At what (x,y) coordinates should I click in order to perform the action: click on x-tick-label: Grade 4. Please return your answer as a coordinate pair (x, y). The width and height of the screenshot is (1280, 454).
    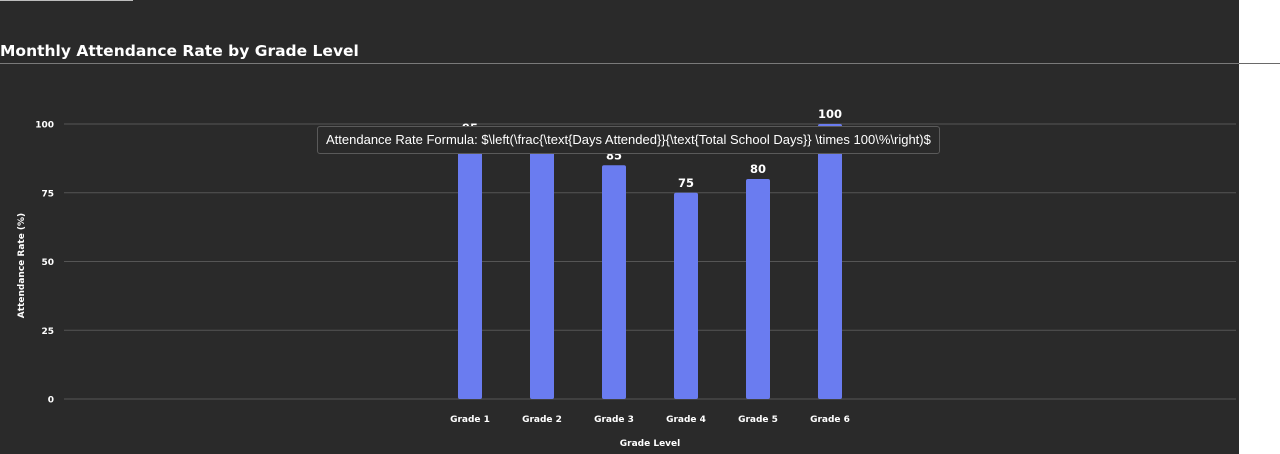
    Looking at the image, I should click on (686, 420).